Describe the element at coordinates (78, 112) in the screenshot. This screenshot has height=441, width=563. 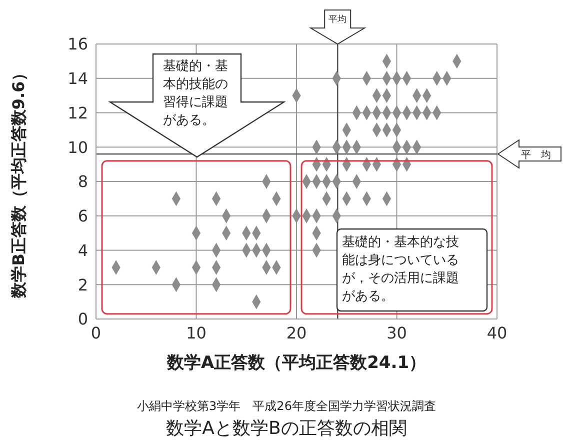
I see `y-tick-label: 12` at that location.